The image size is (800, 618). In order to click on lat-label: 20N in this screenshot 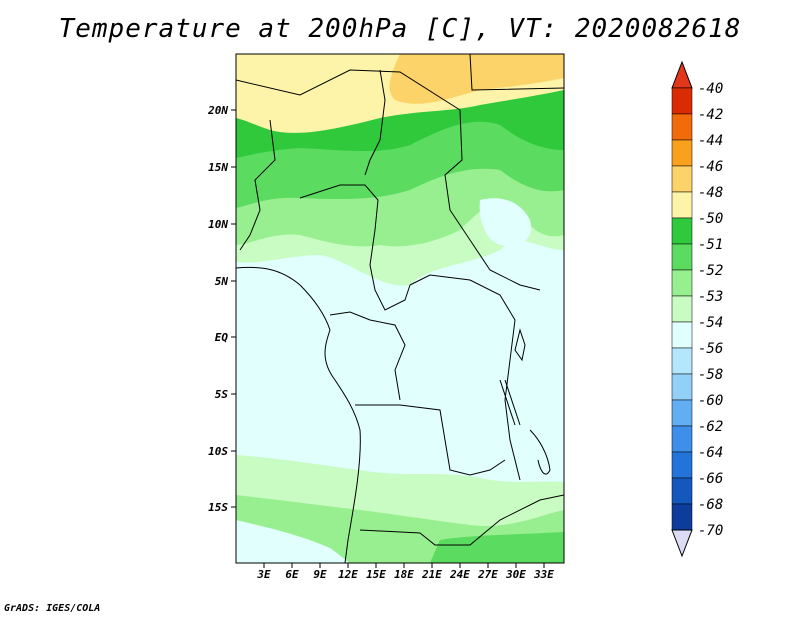, I will do `click(217, 110)`.